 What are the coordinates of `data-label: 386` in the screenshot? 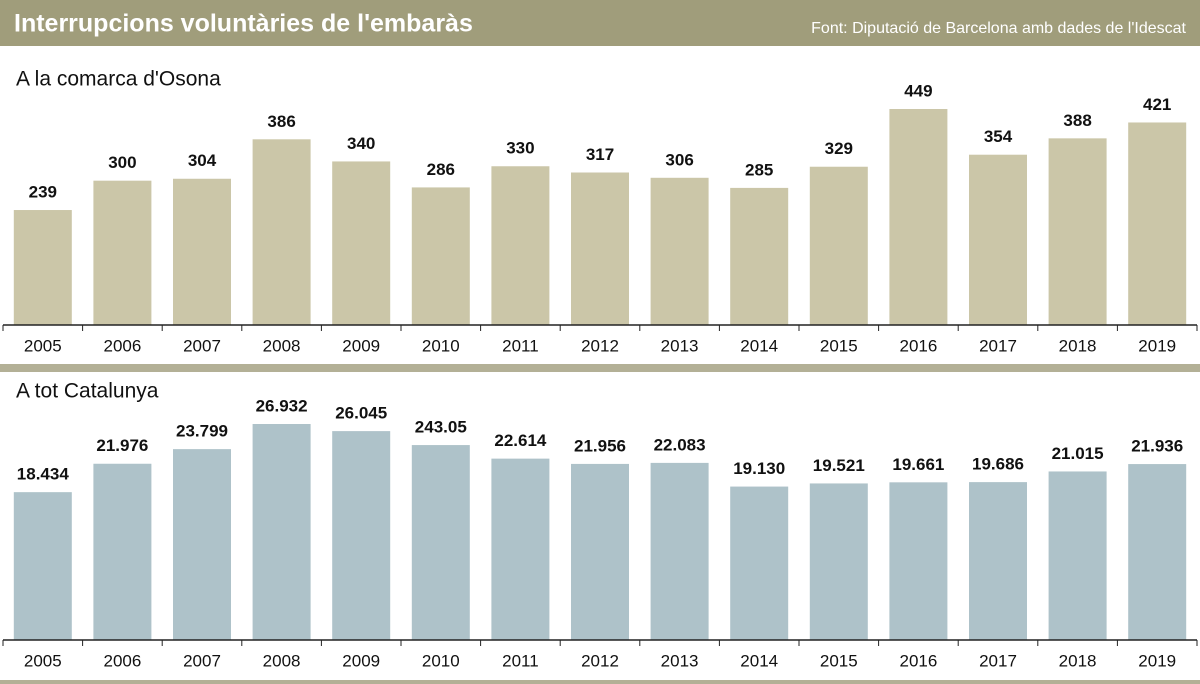 It's located at (281, 121).